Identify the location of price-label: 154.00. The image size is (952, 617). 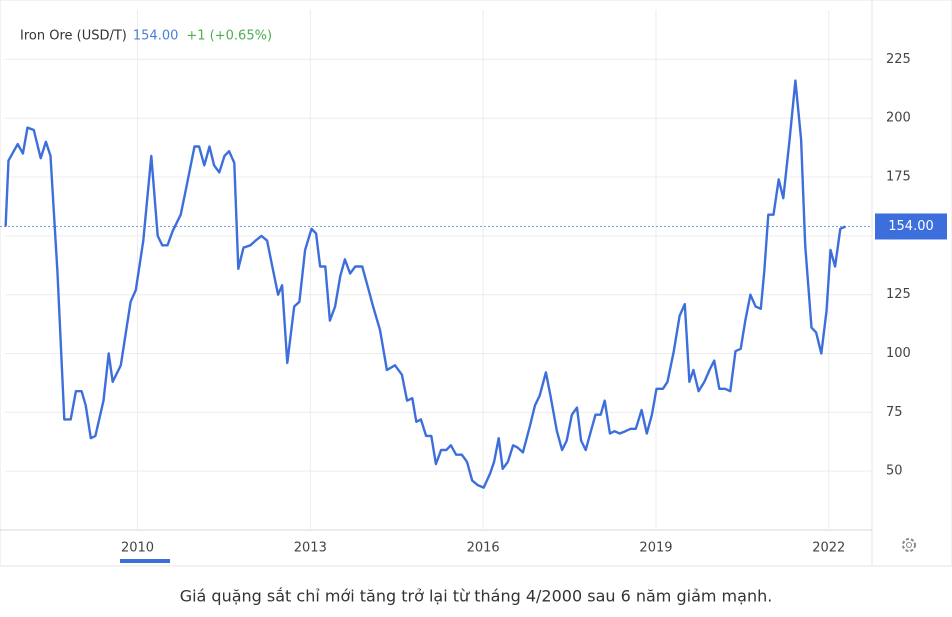
(156, 36).